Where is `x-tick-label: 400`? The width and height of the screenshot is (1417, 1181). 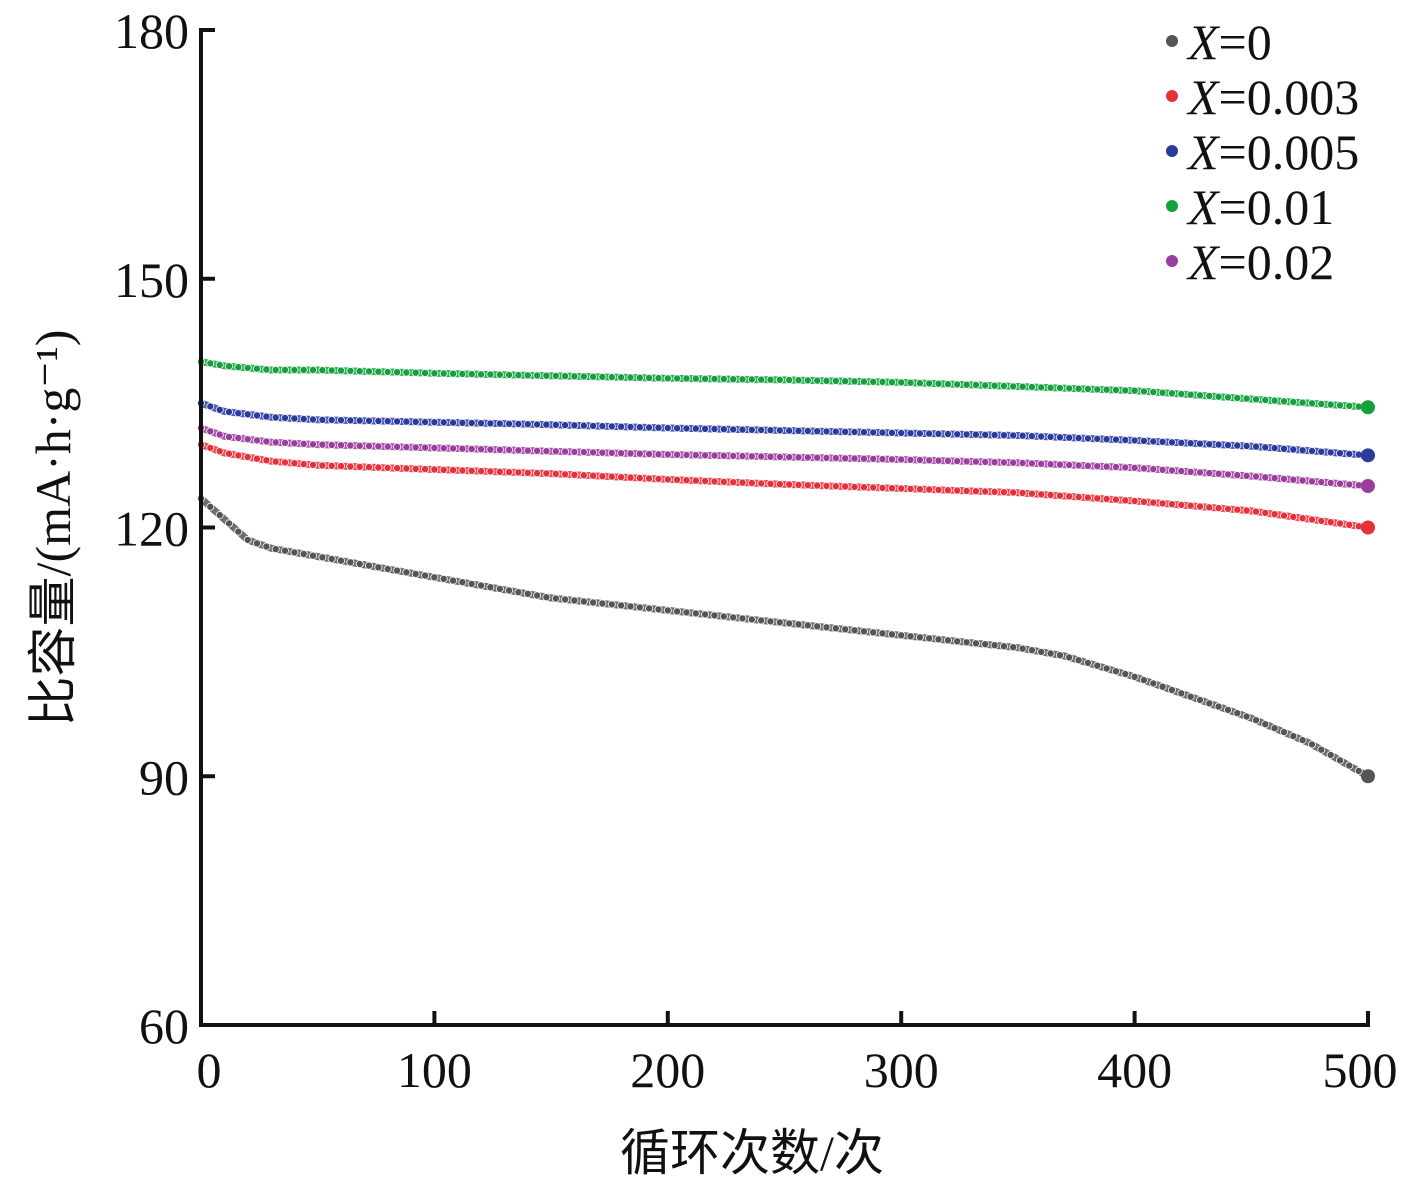
x-tick-label: 400 is located at coordinates (1134, 1070).